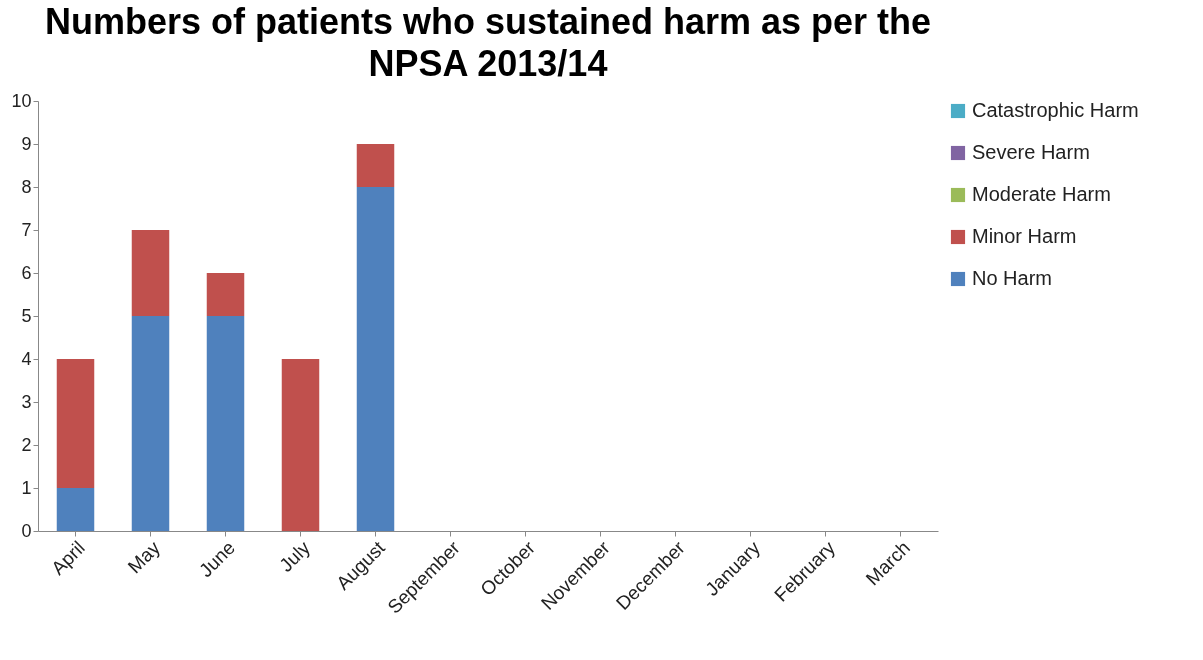  Describe the element at coordinates (26, 401) in the screenshot. I see `y-tick-label: 3` at that location.